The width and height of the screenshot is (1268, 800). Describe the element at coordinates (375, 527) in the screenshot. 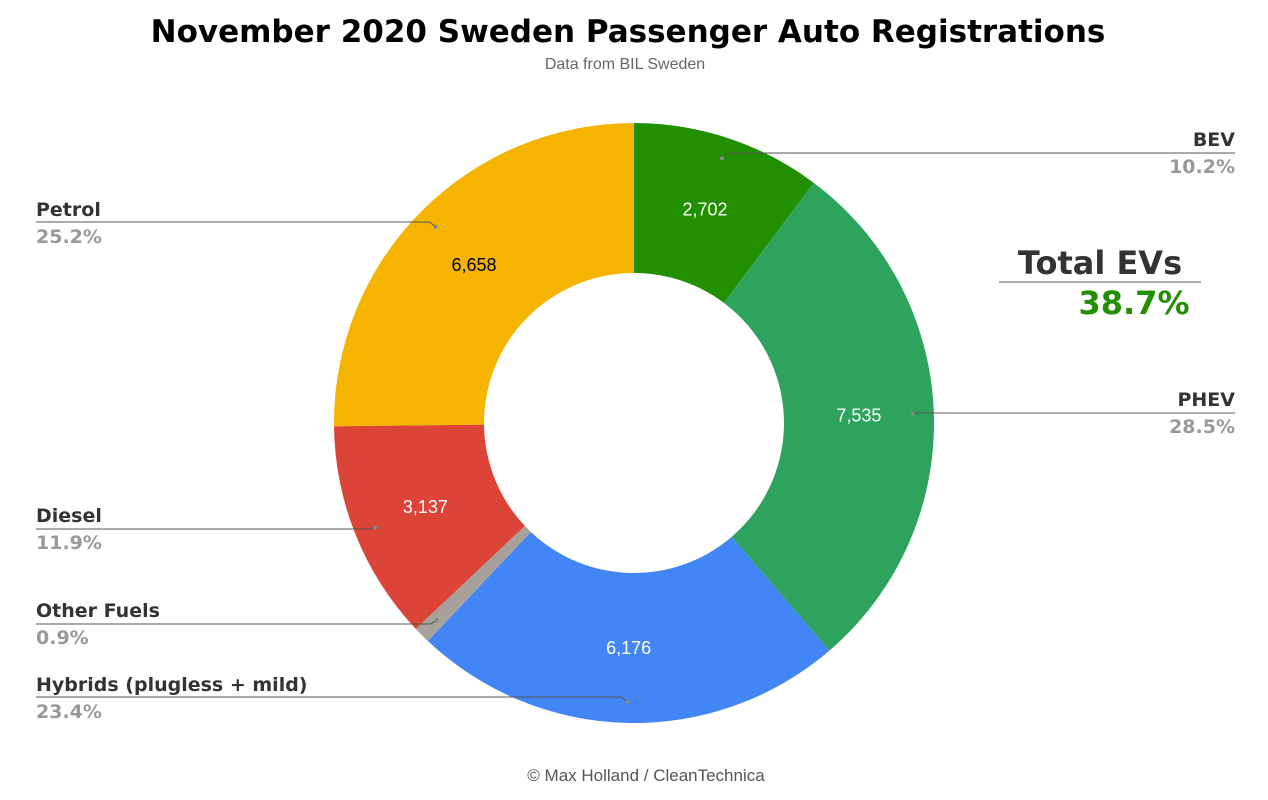

I see `leader-dot-diesel` at that location.